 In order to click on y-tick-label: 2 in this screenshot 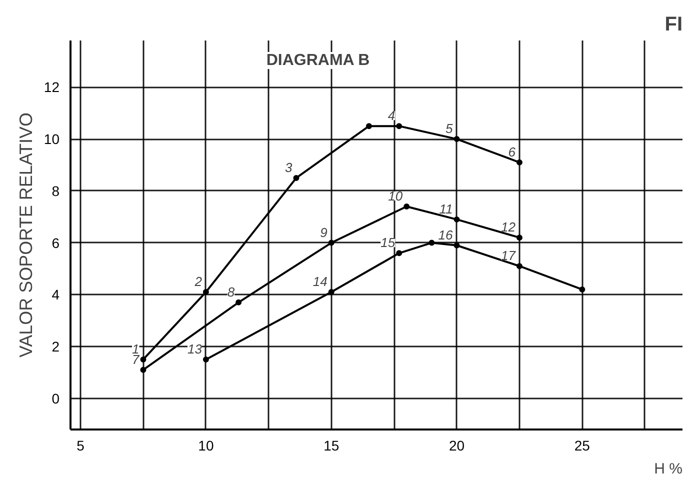, I will do `click(56, 346)`.